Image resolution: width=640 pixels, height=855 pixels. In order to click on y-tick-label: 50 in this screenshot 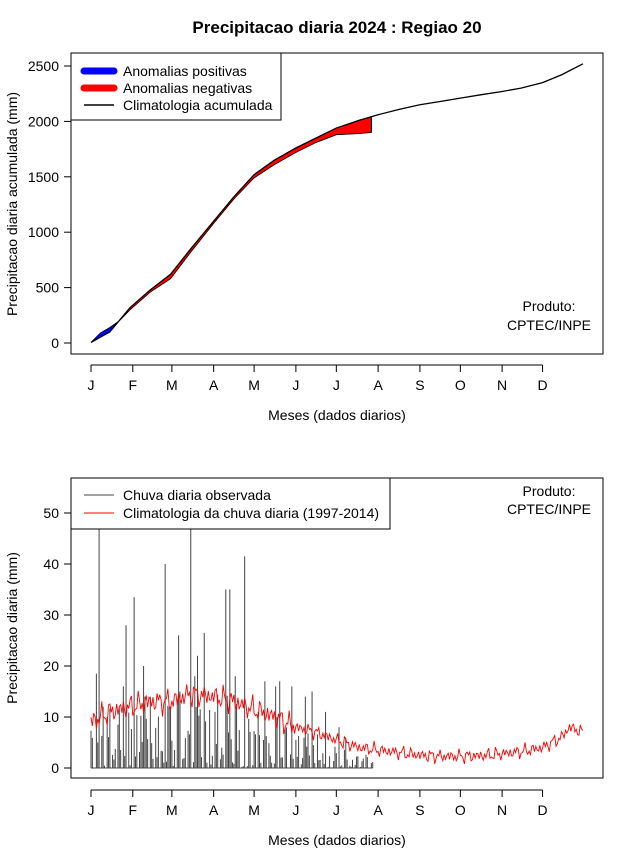, I will do `click(51, 513)`.